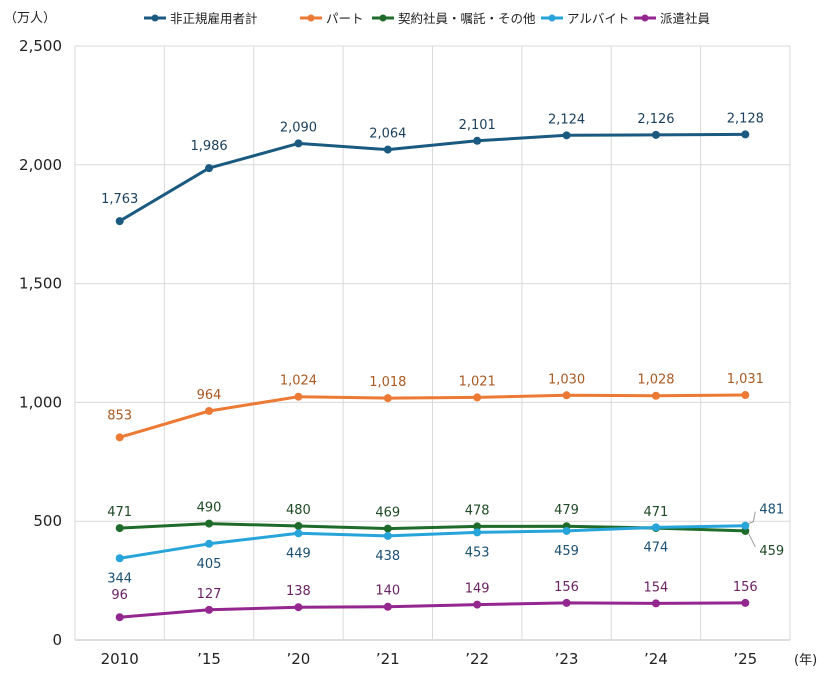 This screenshot has height=692, width=831. Describe the element at coordinates (209, 508) in the screenshot. I see `data-label: 490` at that location.